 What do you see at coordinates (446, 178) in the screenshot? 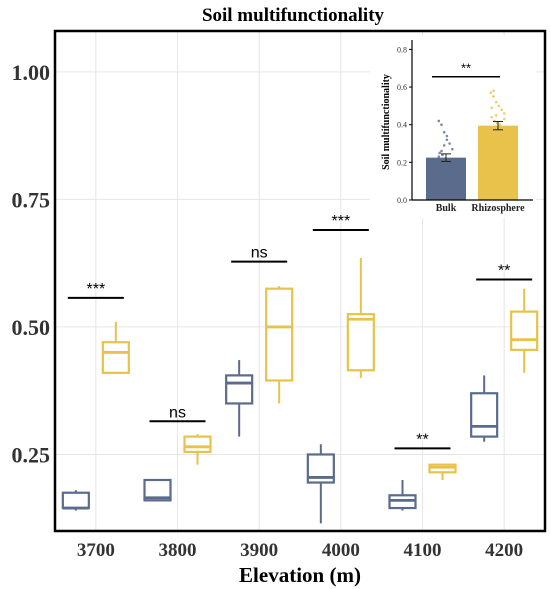
I see `inset-bar-bulk` at bounding box center [446, 178].